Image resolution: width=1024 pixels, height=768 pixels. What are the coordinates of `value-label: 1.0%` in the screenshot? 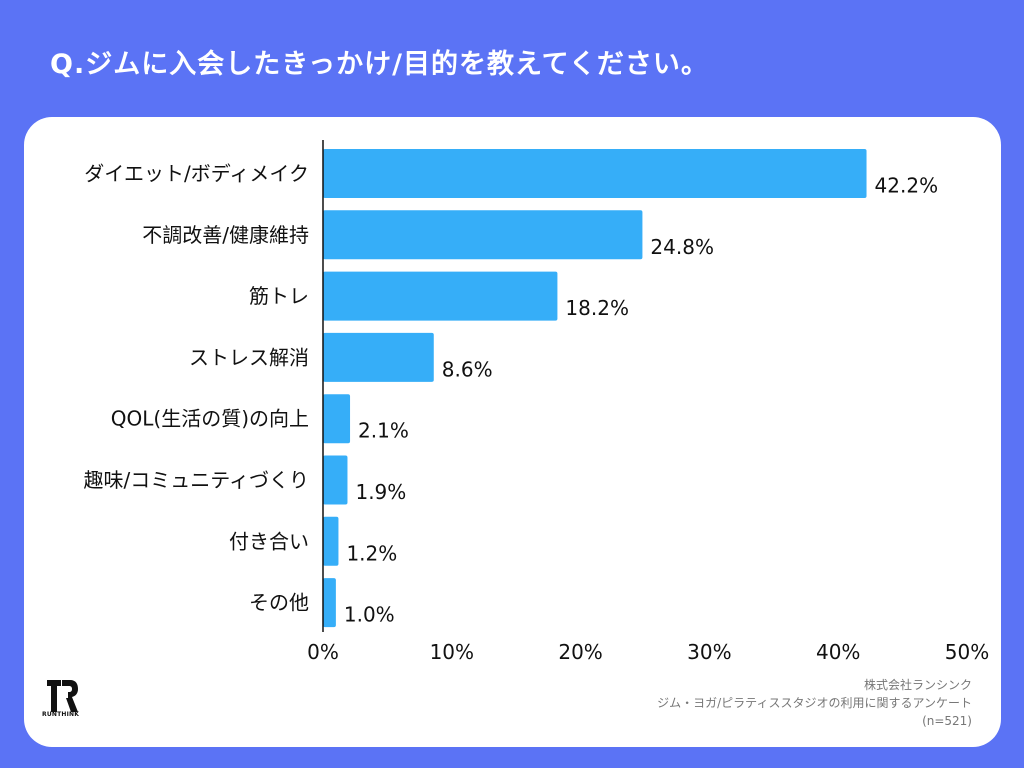 It's located at (369, 615).